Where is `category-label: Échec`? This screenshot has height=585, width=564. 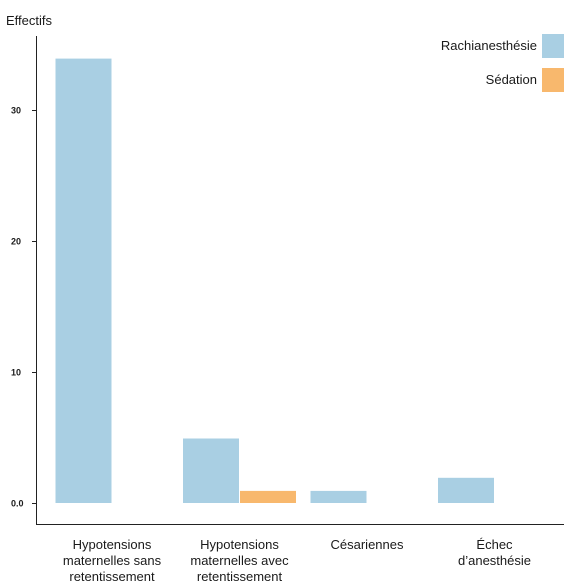
category-label: Échec is located at coordinates (494, 544).